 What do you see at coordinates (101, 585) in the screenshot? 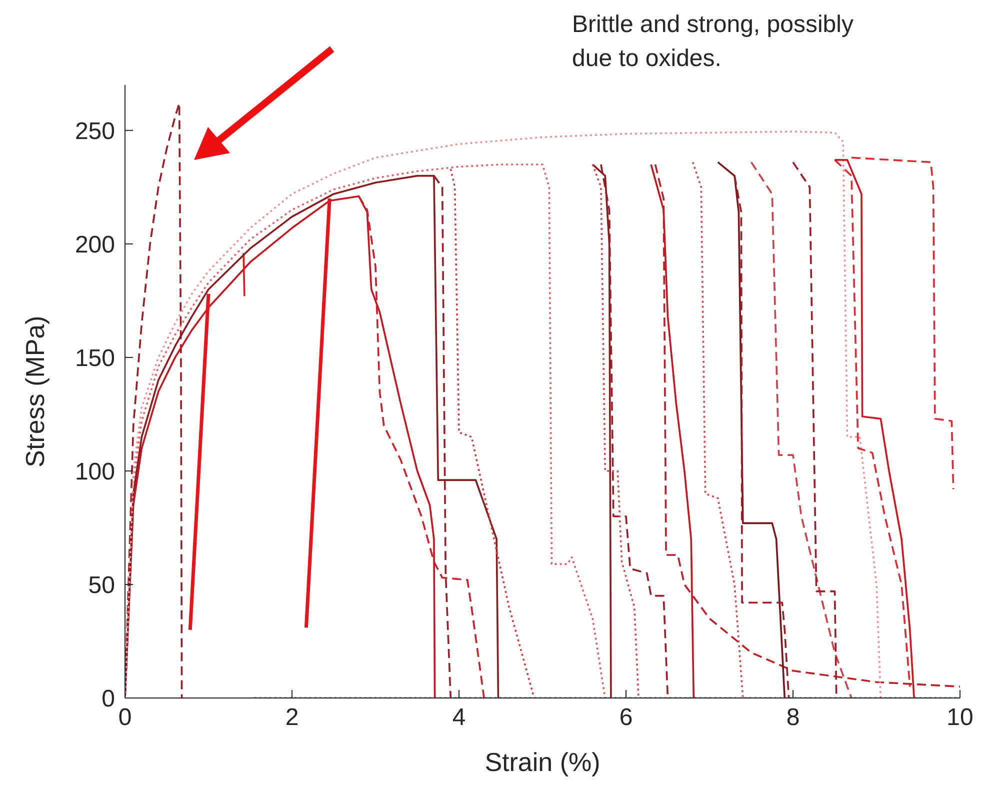
I see `y-tick-label: 50` at bounding box center [101, 585].